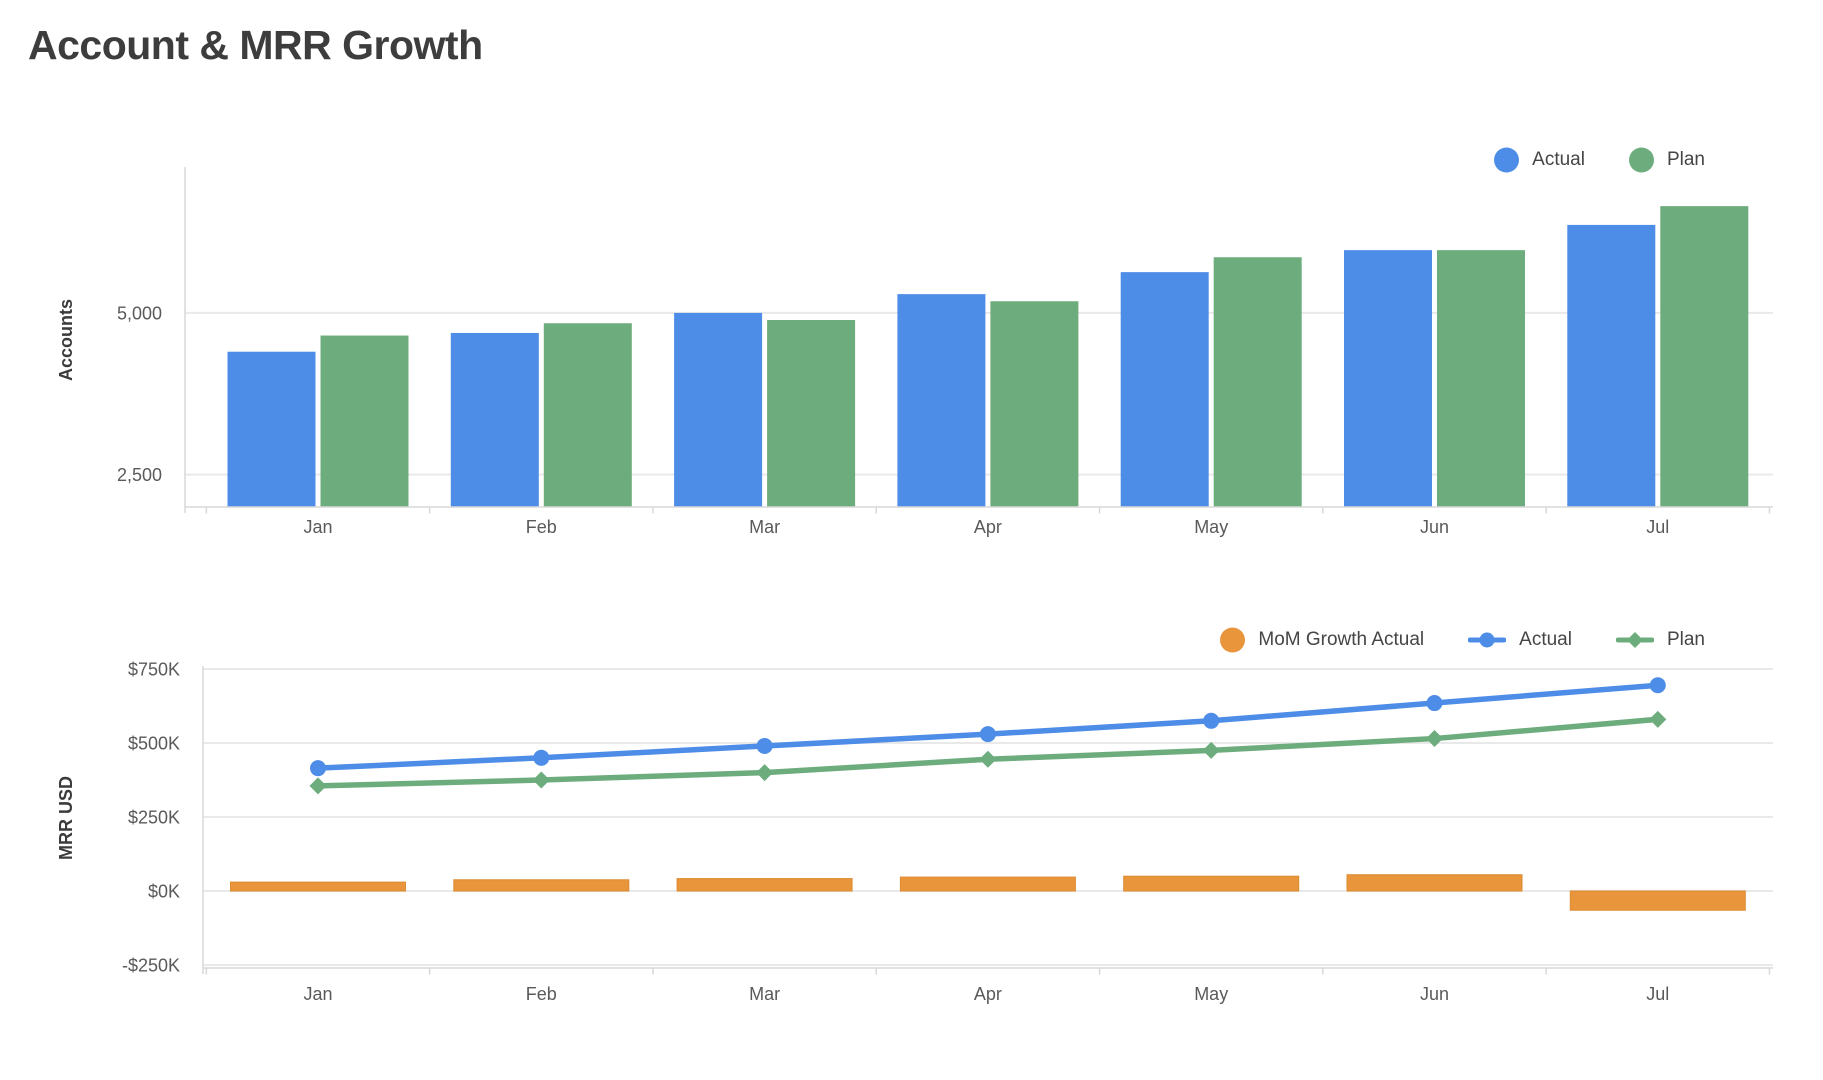  I want to click on point-actual-may, so click(1211, 720).